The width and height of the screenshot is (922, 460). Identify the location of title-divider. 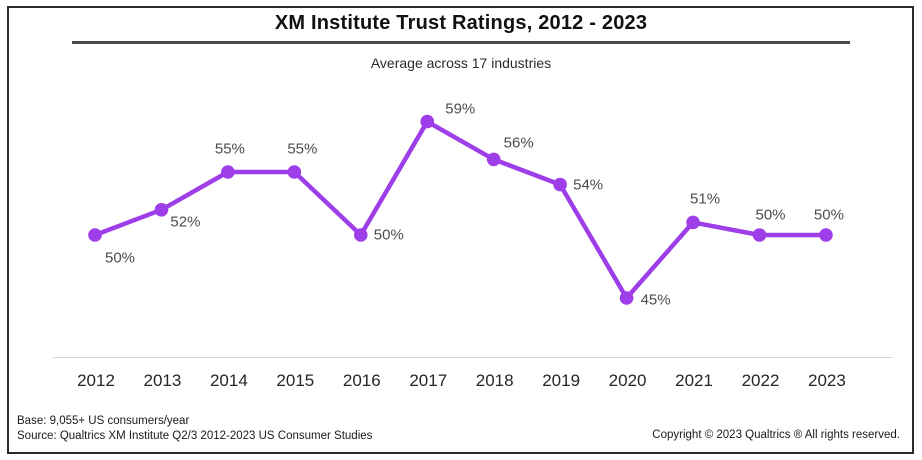
(461, 42).